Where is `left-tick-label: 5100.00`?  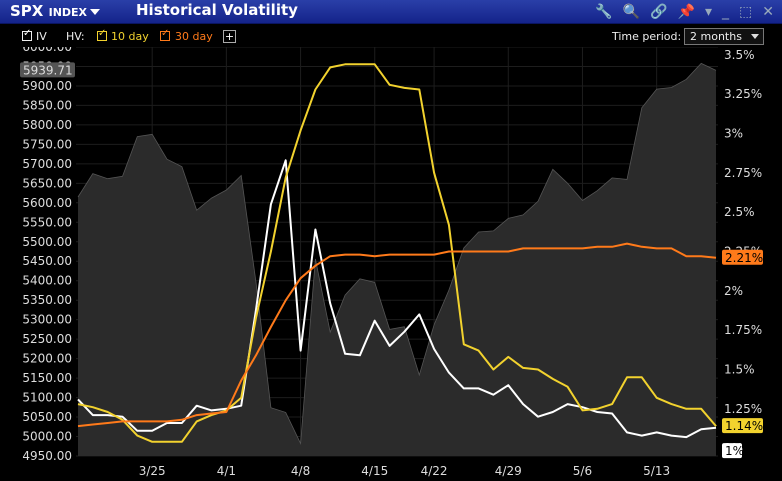
left-tick-label: 5100.00 is located at coordinates (47, 398).